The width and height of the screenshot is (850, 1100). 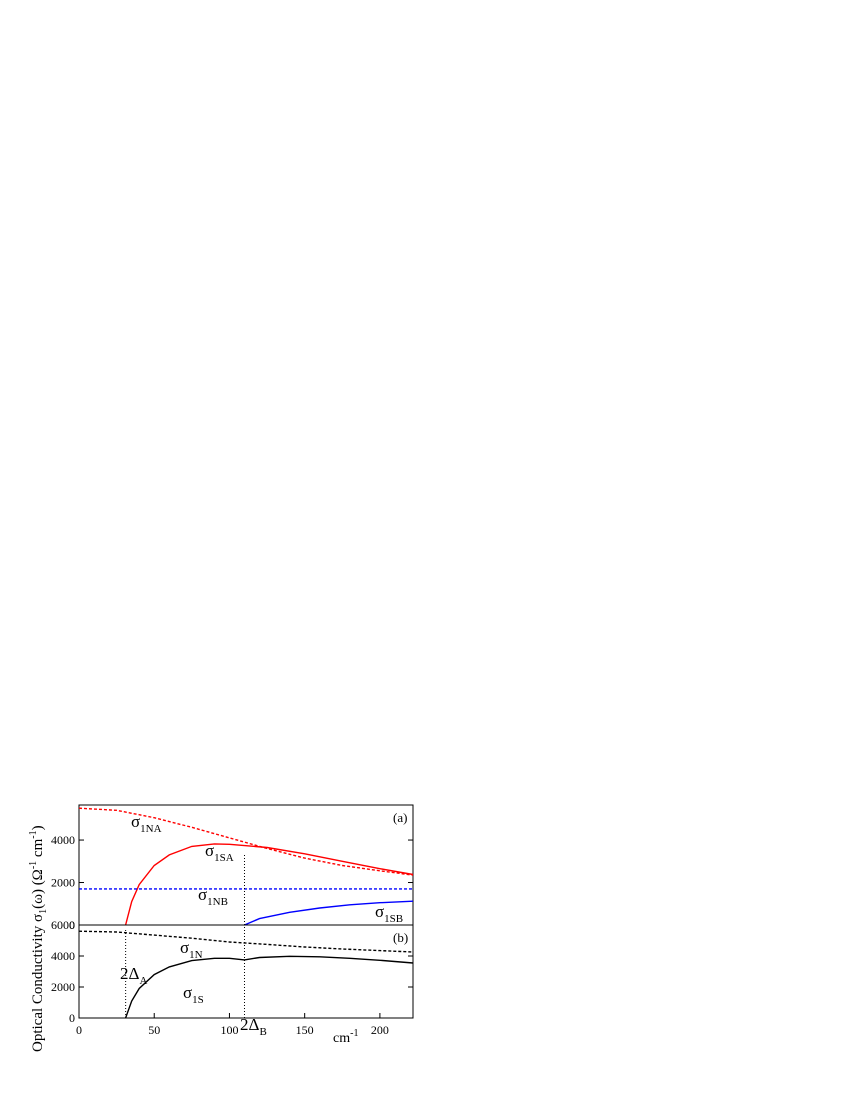 What do you see at coordinates (143, 981) in the screenshot?
I see `label-subscript: A` at bounding box center [143, 981].